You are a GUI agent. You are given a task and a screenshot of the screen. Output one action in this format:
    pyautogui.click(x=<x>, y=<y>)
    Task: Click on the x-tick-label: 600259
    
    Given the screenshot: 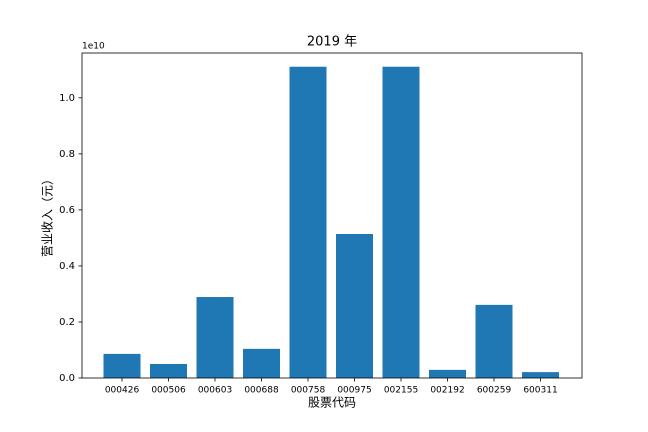 What is the action you would take?
    pyautogui.click(x=494, y=391)
    